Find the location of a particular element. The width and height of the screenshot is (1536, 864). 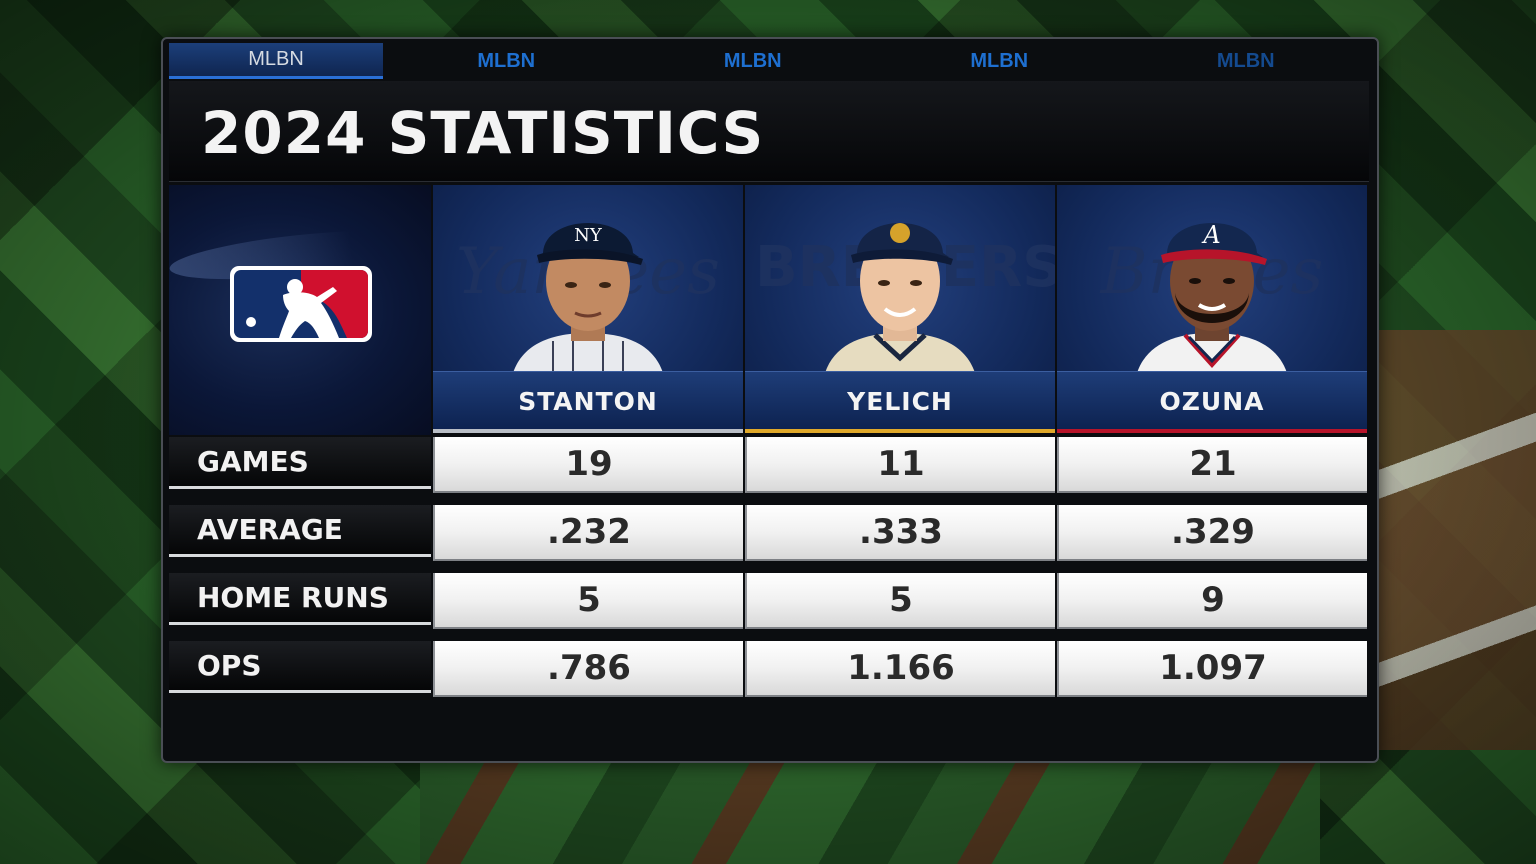

player-name: YELICH is located at coordinates (900, 400).